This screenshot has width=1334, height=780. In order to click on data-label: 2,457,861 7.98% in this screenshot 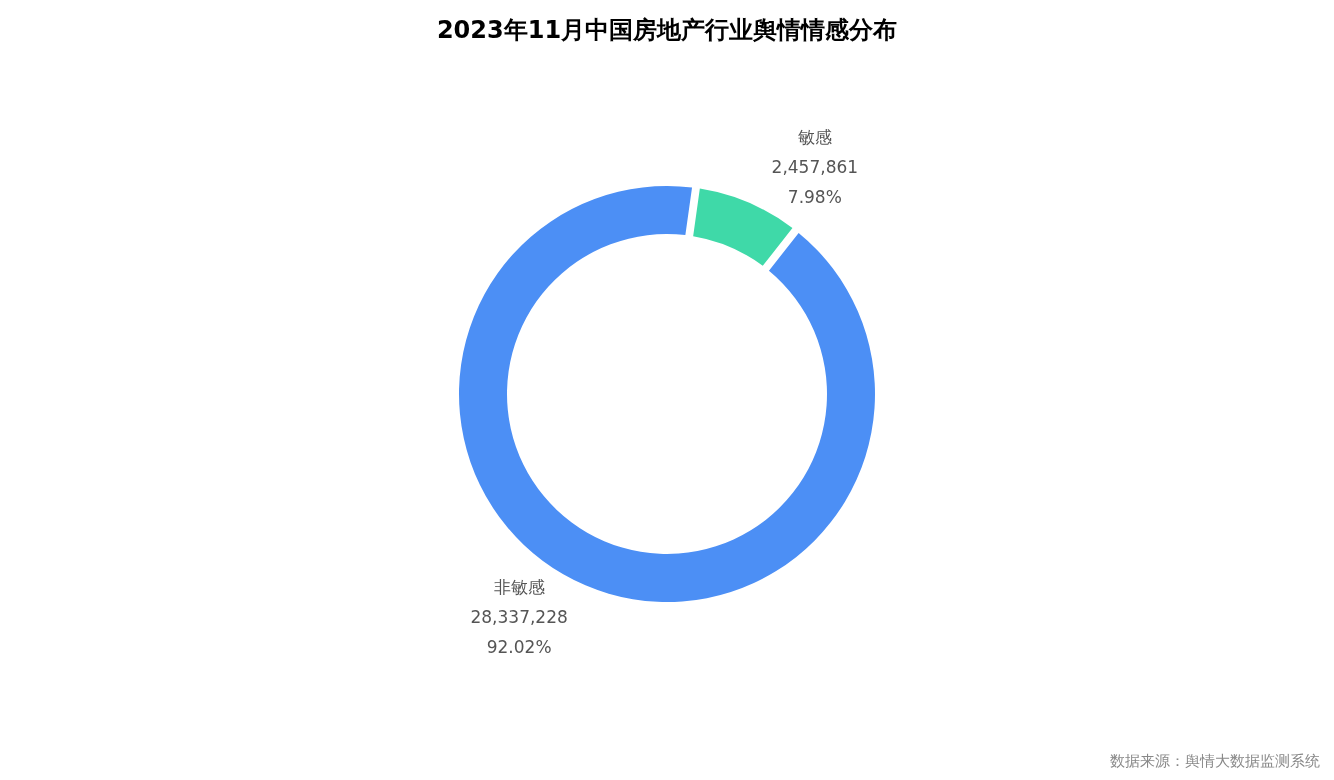, I will do `click(815, 181)`.